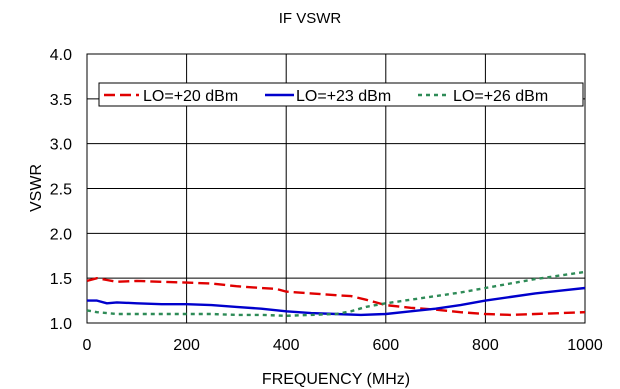  I want to click on x-tick-label: 600, so click(385, 345).